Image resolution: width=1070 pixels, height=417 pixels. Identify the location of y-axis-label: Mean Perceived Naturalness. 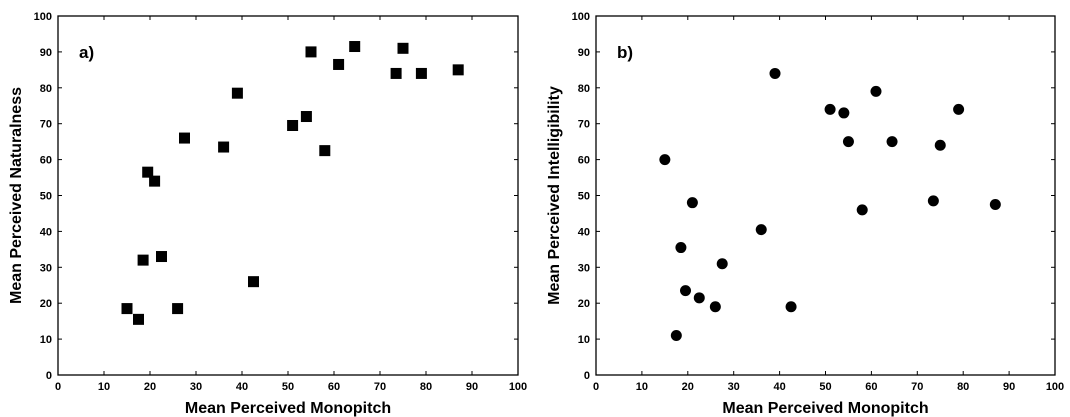
(16, 195).